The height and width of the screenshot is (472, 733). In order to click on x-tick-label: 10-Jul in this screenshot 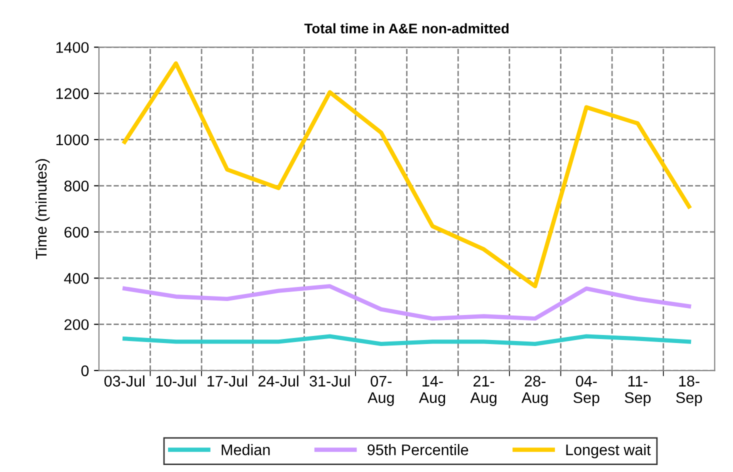, I will do `click(176, 381)`.